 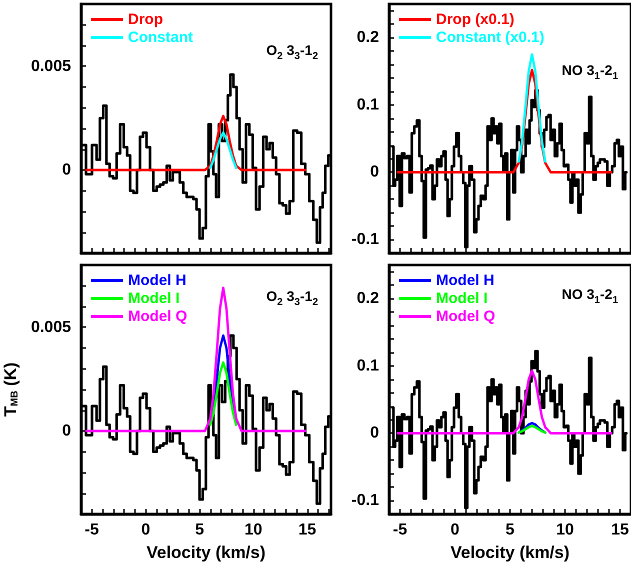 What do you see at coordinates (11, 389) in the screenshot?
I see `y-axis-title: TMB (K)` at bounding box center [11, 389].